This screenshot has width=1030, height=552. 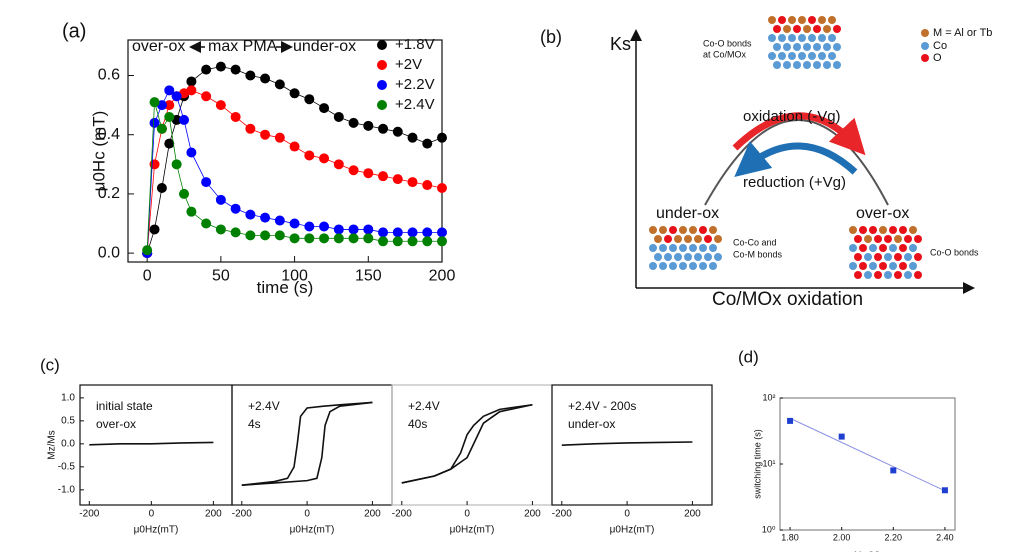 What do you see at coordinates (632, 530) in the screenshot?
I see `x-axis-label: μ0Hz(mT)` at bounding box center [632, 530].